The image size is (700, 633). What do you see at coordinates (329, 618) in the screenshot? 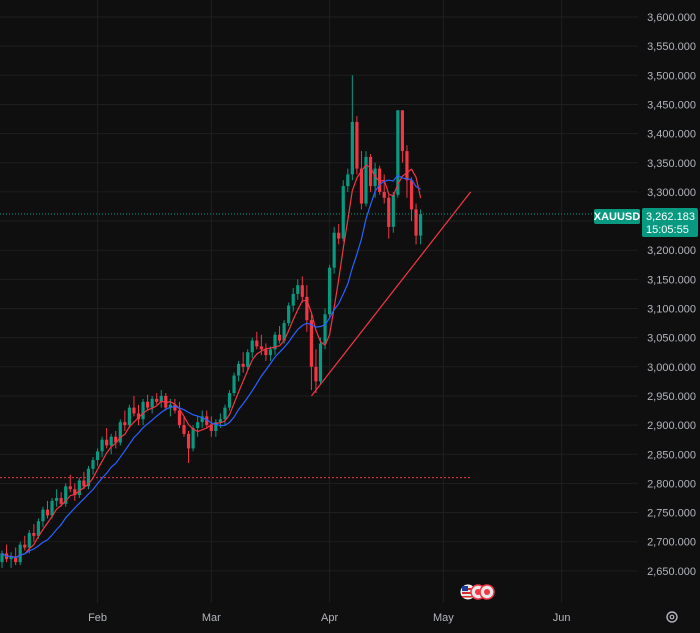
I see `time-axis: Feb Mar Apr May Jun` at bounding box center [329, 618].